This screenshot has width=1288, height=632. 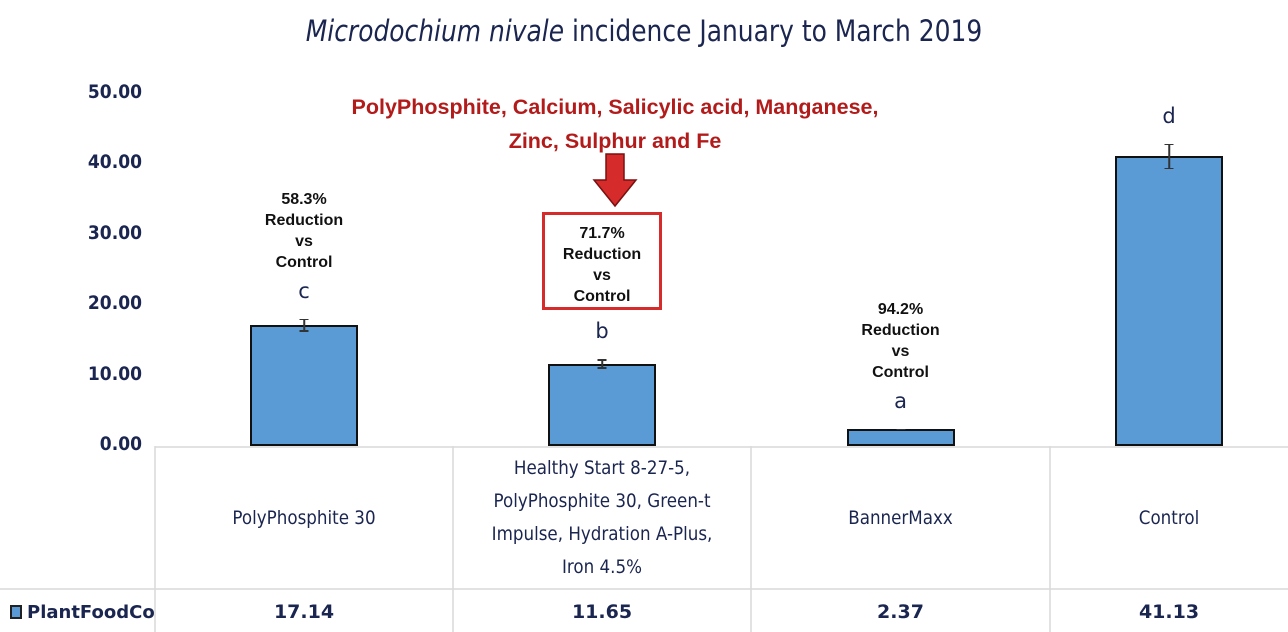 What do you see at coordinates (602, 331) in the screenshot?
I see `significance-letter: b` at bounding box center [602, 331].